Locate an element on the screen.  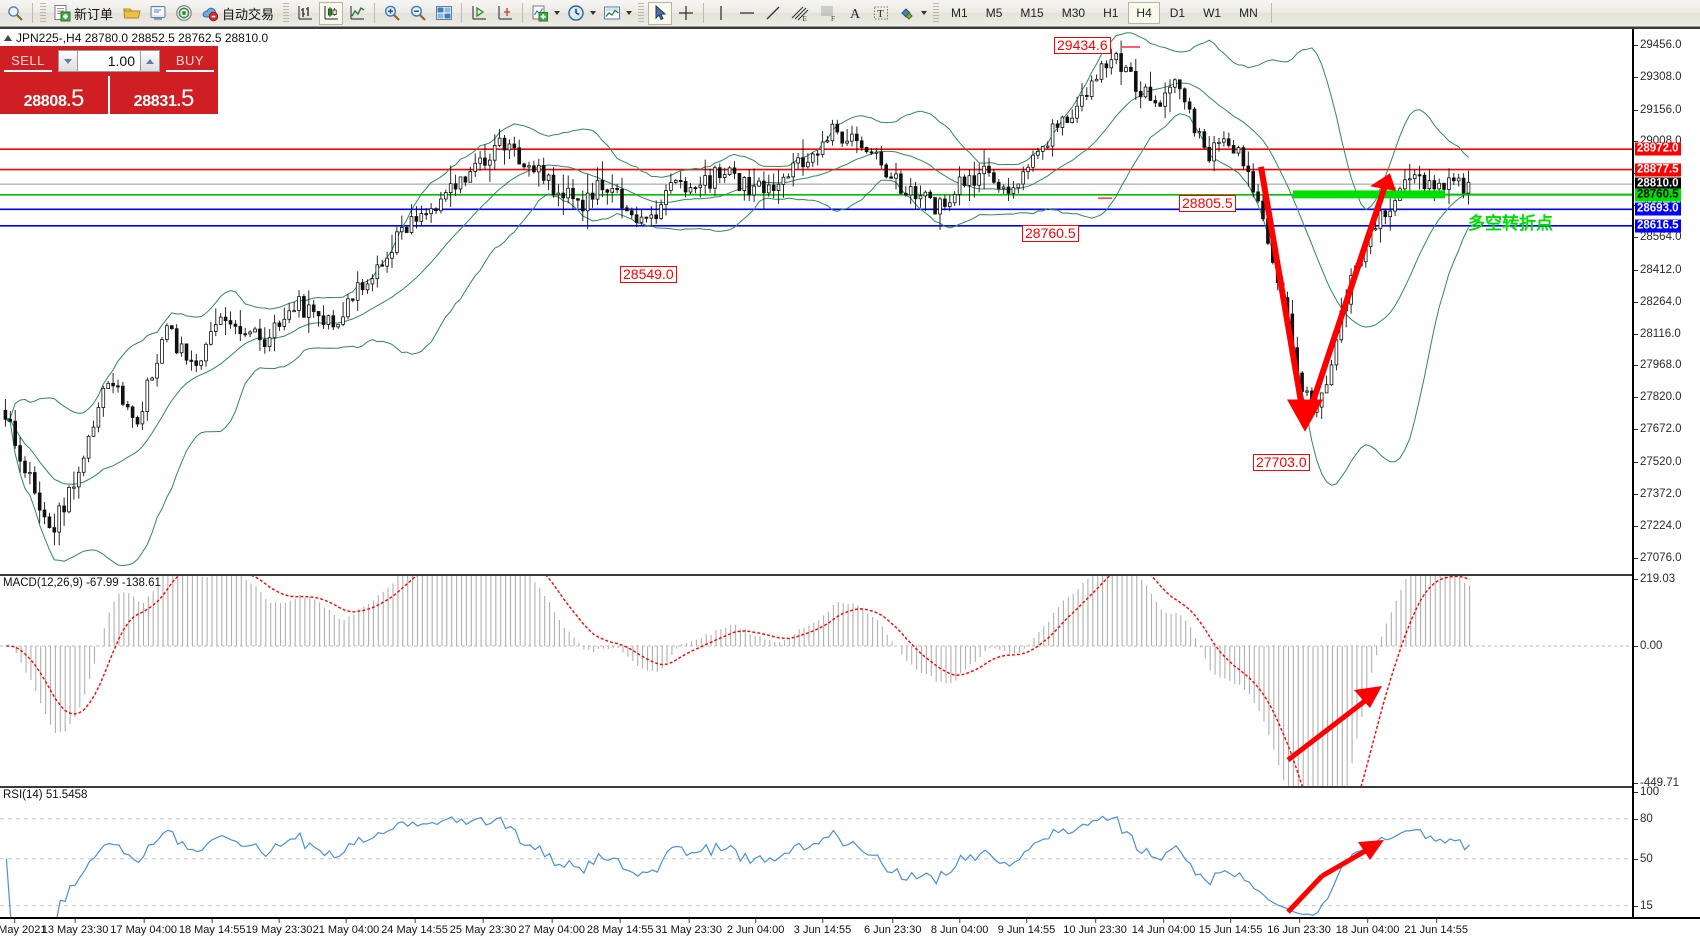
timeframe-m1: M1 is located at coordinates (959, 13).